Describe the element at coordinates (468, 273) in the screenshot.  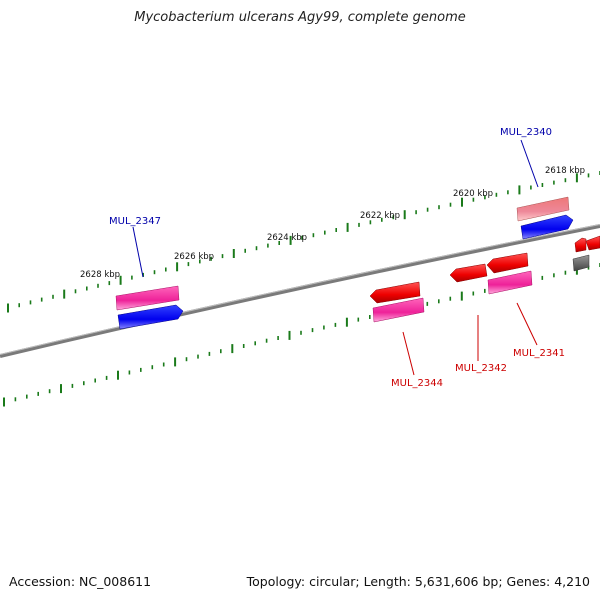
I see `gene-mul-2342-red` at that location.